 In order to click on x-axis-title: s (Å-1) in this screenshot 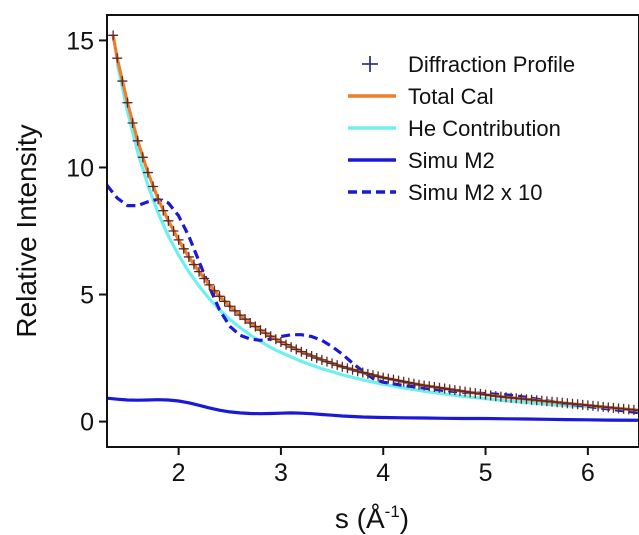, I will do `click(372, 518)`.